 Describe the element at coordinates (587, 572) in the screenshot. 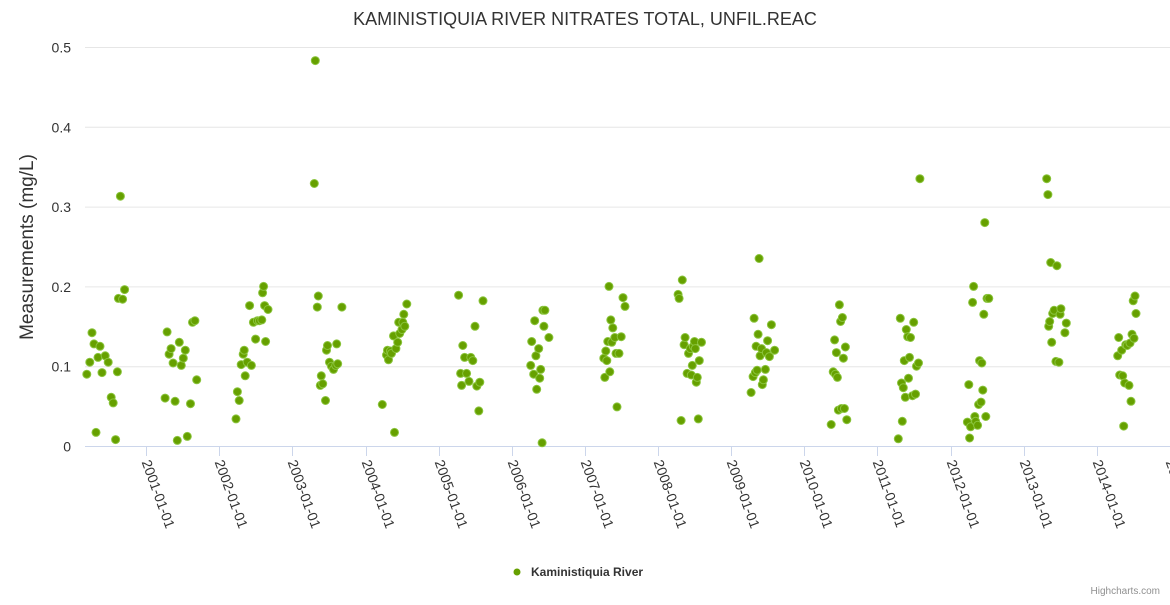

I see `legend-label: Kaministiquia River` at that location.